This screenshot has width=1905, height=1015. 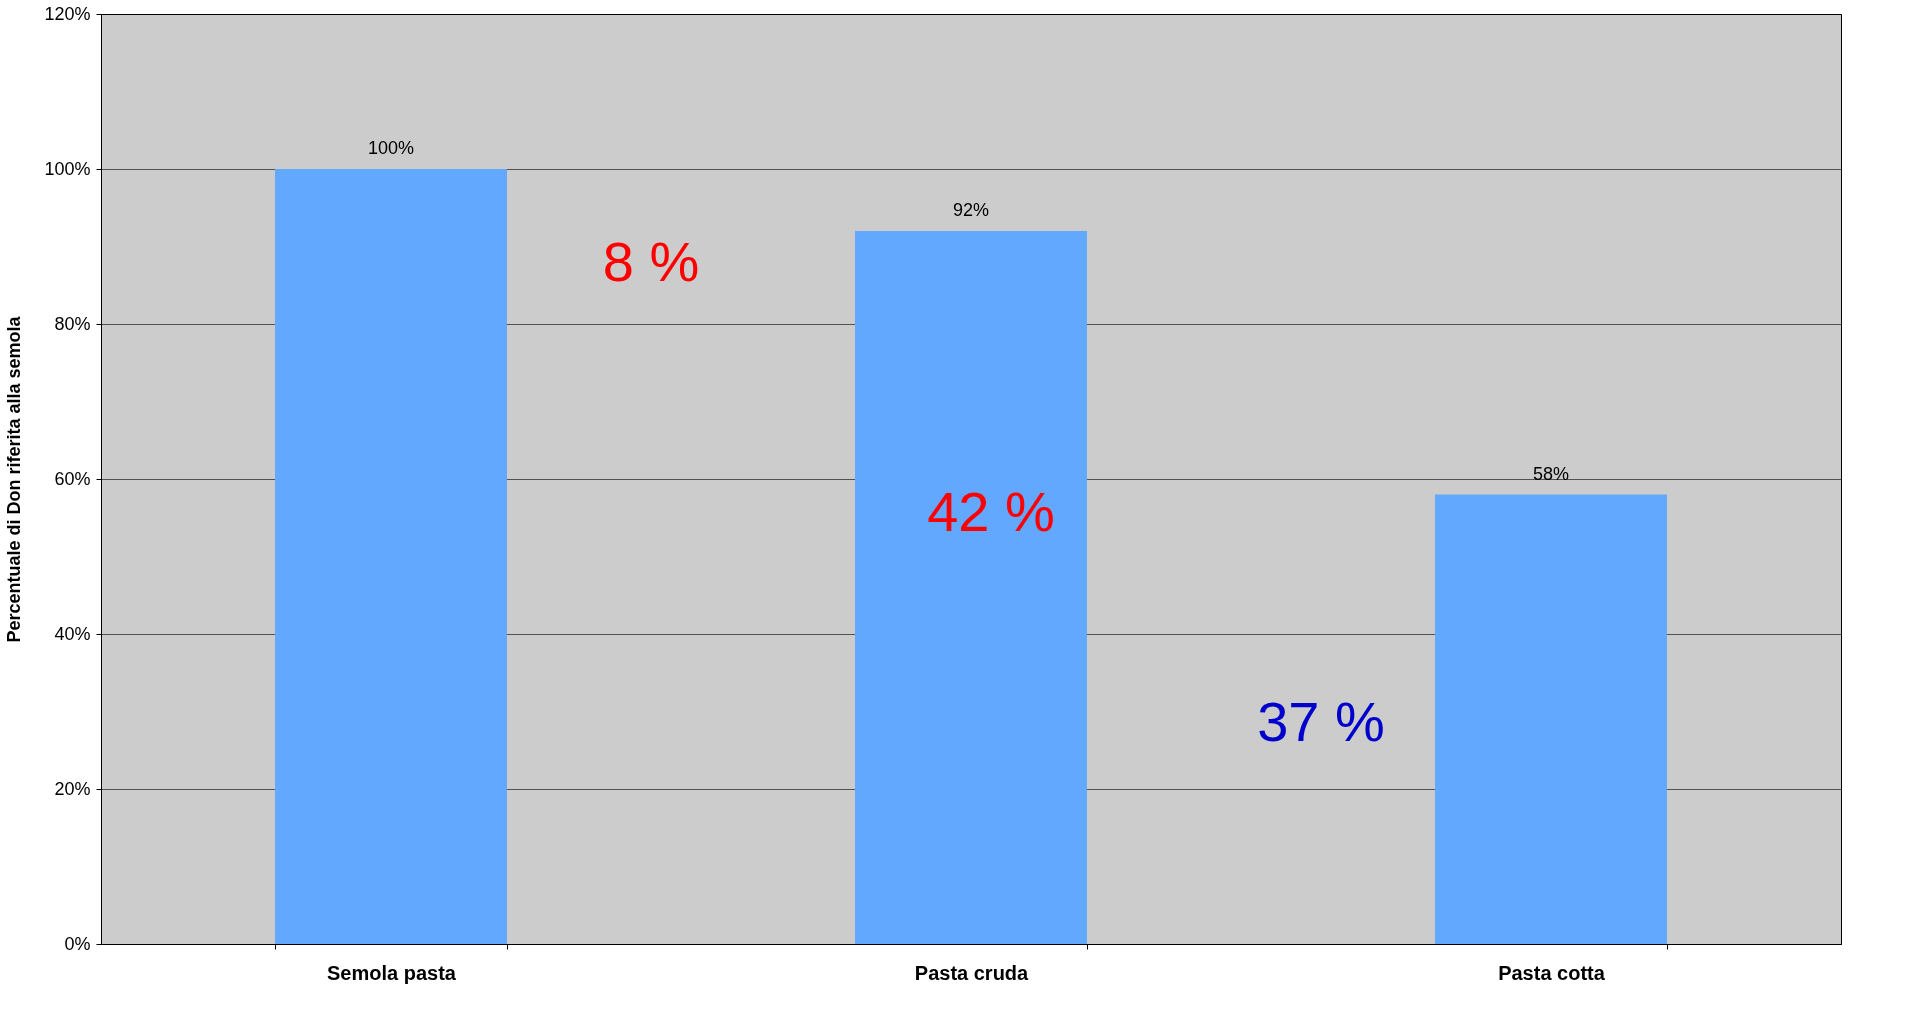 I want to click on y-tick-label: 20%, so click(x=72, y=788).